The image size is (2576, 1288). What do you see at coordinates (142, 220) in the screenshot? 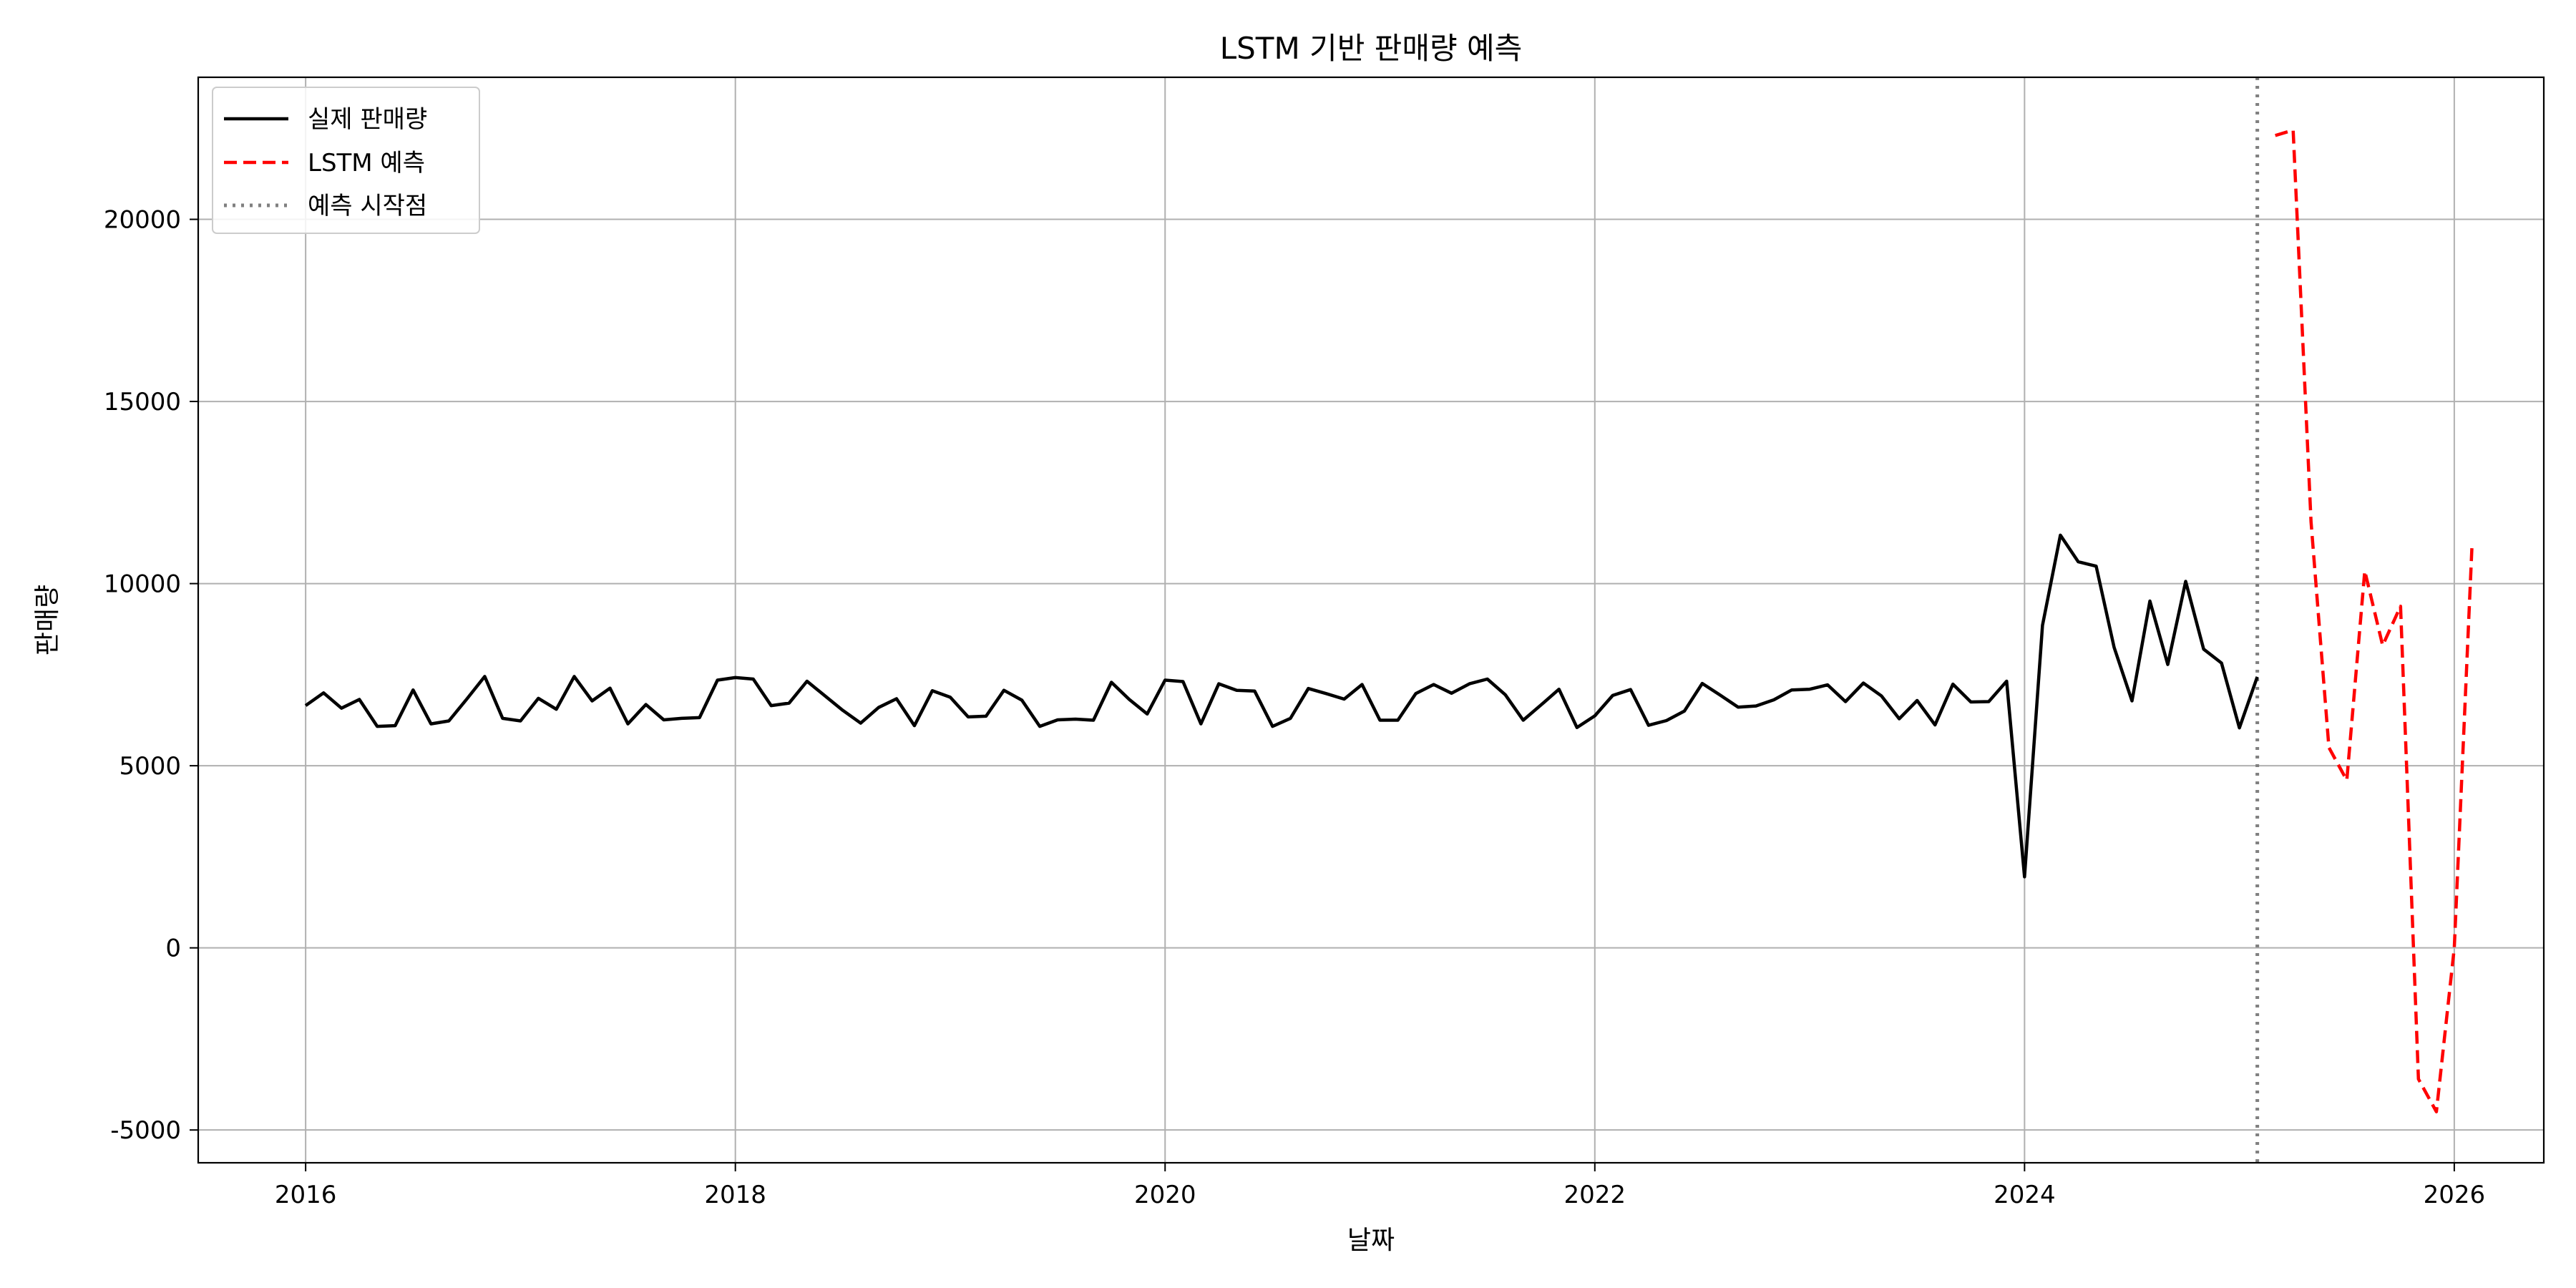
I see `y-tick-label: 20000` at bounding box center [142, 220].